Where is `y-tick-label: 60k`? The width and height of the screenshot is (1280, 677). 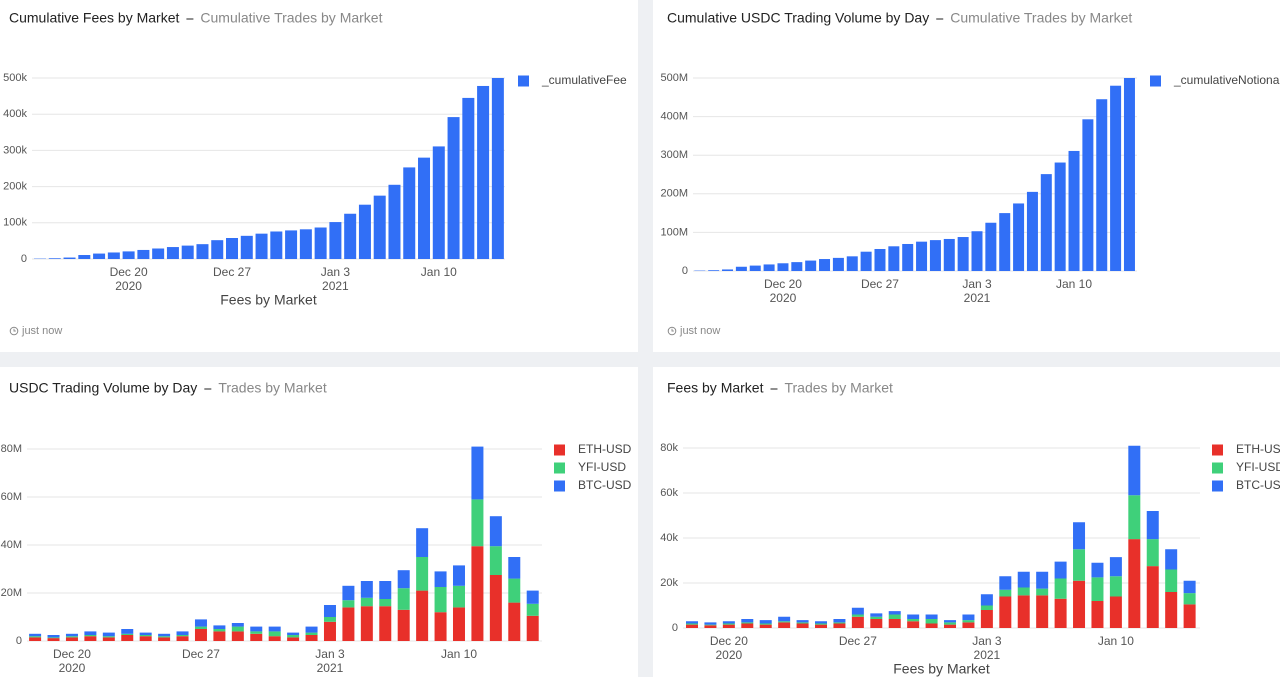 y-tick-label: 60k is located at coordinates (669, 493).